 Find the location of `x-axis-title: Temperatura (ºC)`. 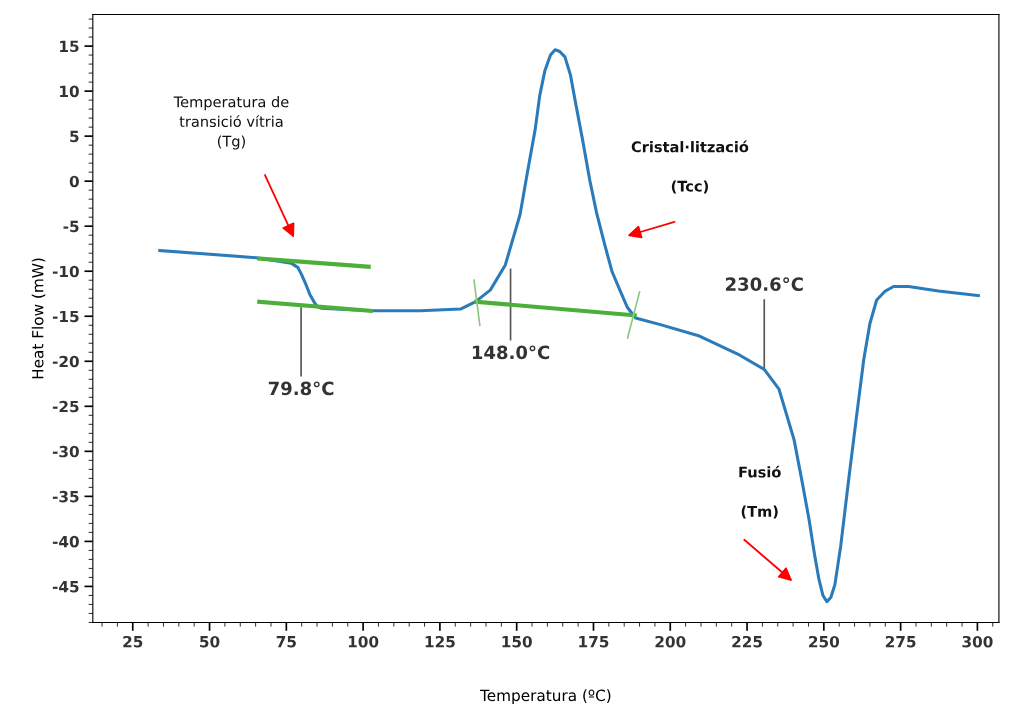

x-axis-title: Temperatura (ºC) is located at coordinates (545, 697).